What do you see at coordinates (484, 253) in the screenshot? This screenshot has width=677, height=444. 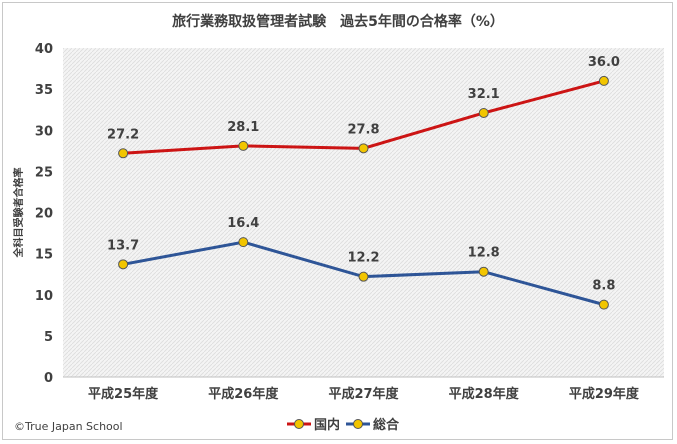 I see `data-label: 12.8` at bounding box center [484, 253].